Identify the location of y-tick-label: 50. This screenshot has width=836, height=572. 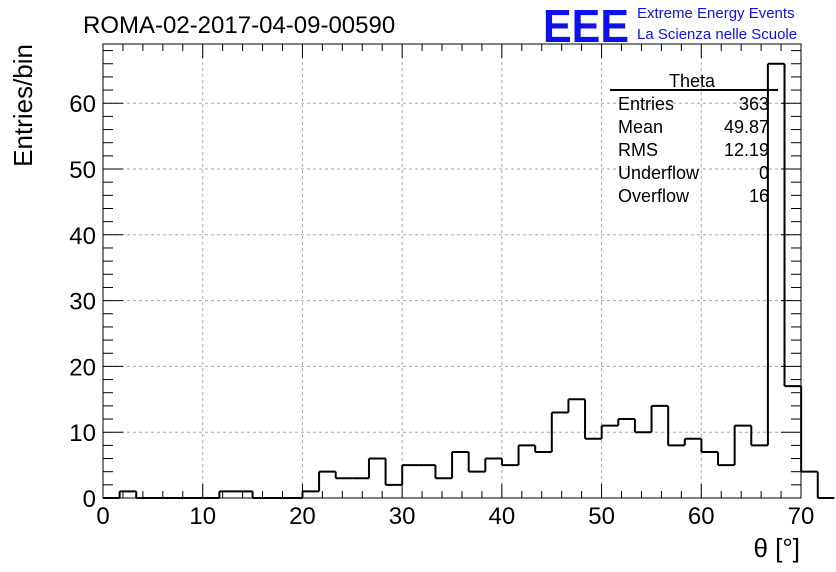
(82, 170).